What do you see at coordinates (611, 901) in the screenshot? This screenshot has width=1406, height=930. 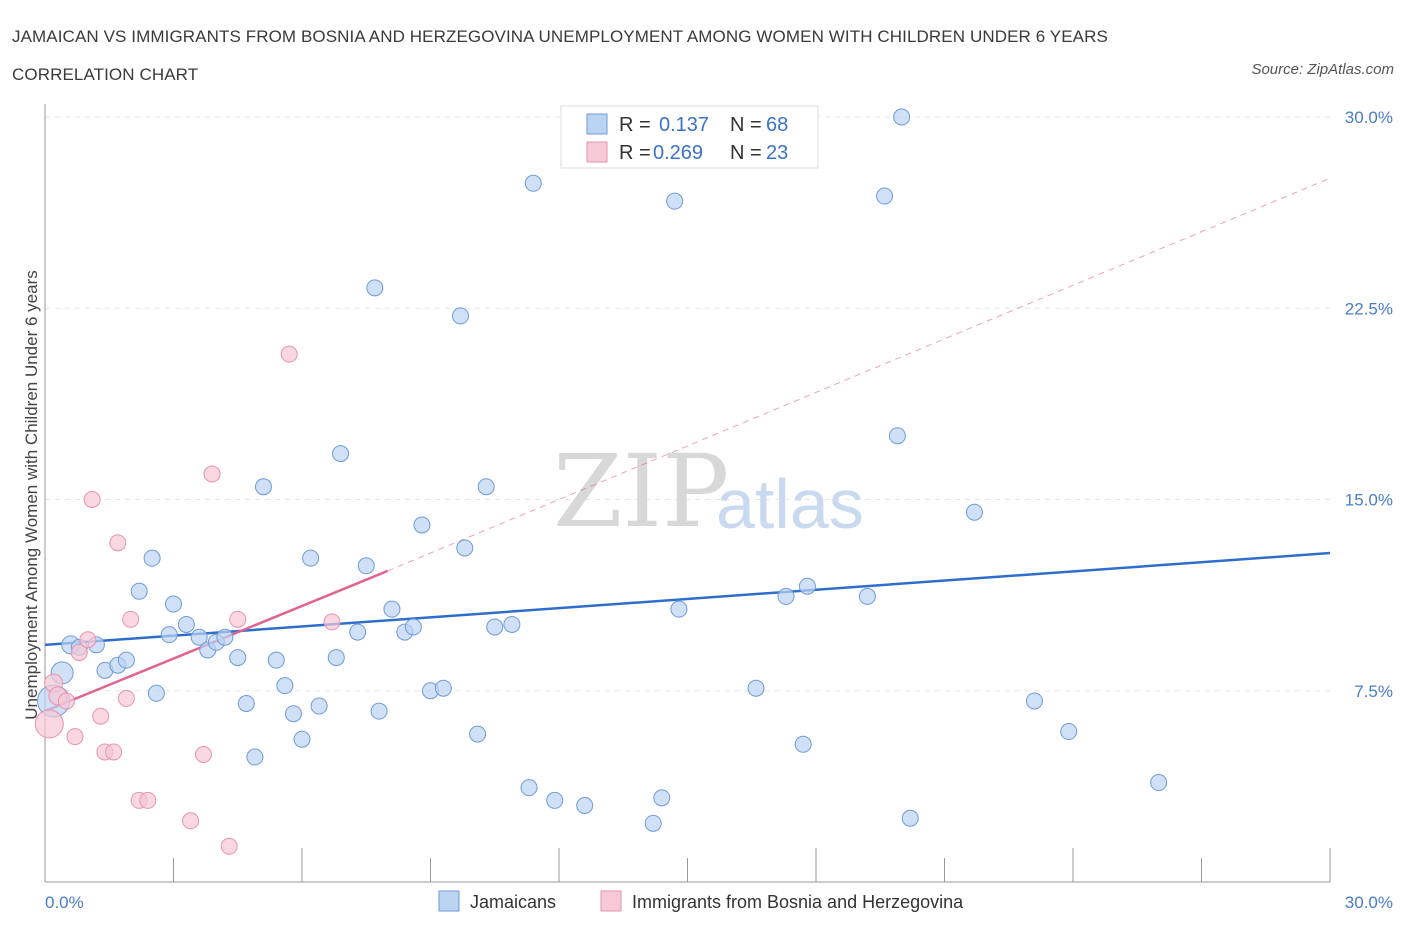 I see `legend-bosnia-swatch` at bounding box center [611, 901].